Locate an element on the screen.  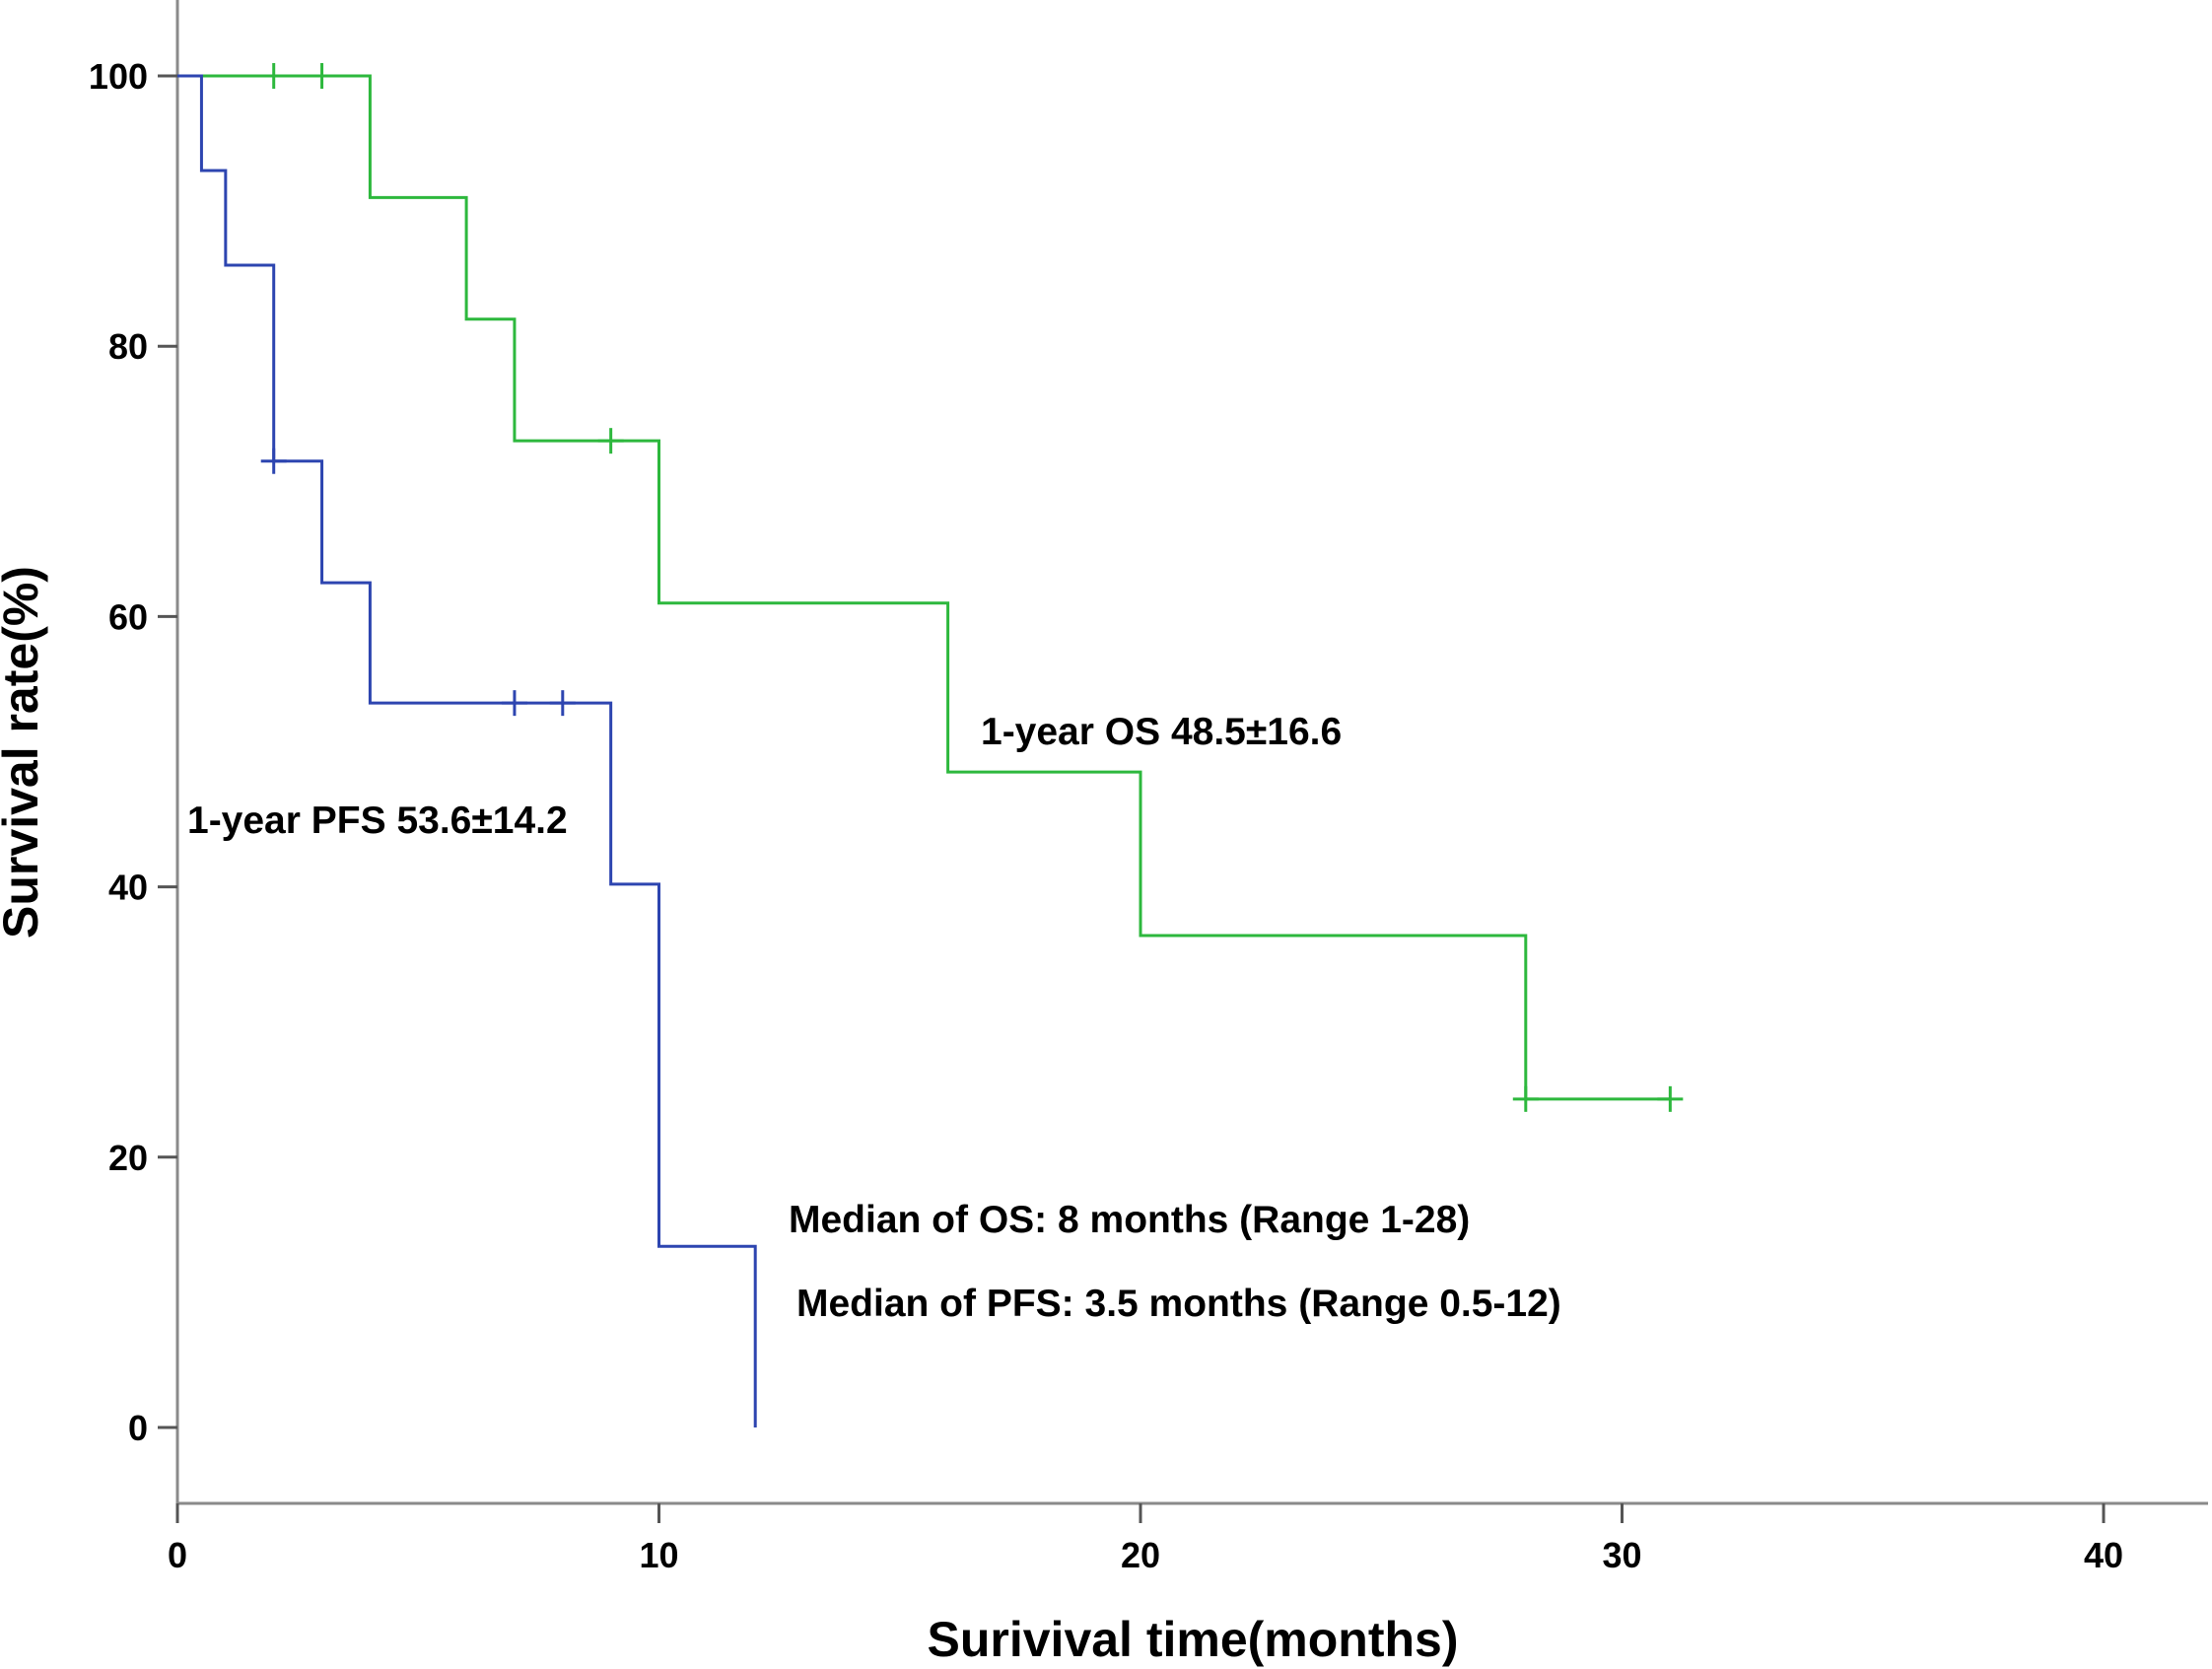
median-os-annotation: Median of OS: 8 months (Range 1-28) is located at coordinates (1129, 1220).